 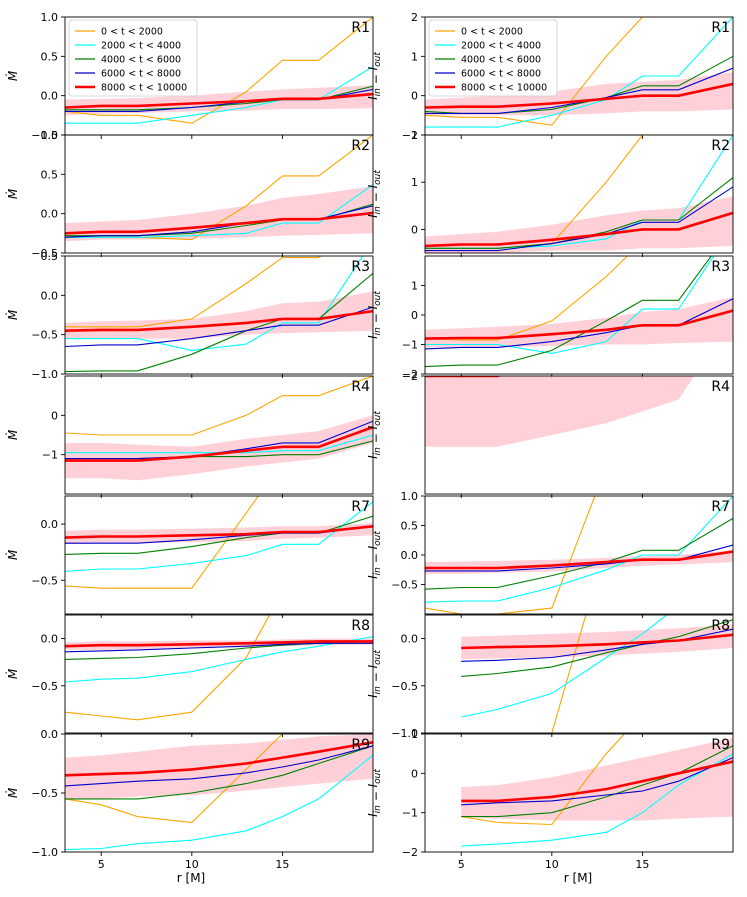 What do you see at coordinates (191, 878) in the screenshot?
I see `x-axis-label-left: r [M]` at bounding box center [191, 878].